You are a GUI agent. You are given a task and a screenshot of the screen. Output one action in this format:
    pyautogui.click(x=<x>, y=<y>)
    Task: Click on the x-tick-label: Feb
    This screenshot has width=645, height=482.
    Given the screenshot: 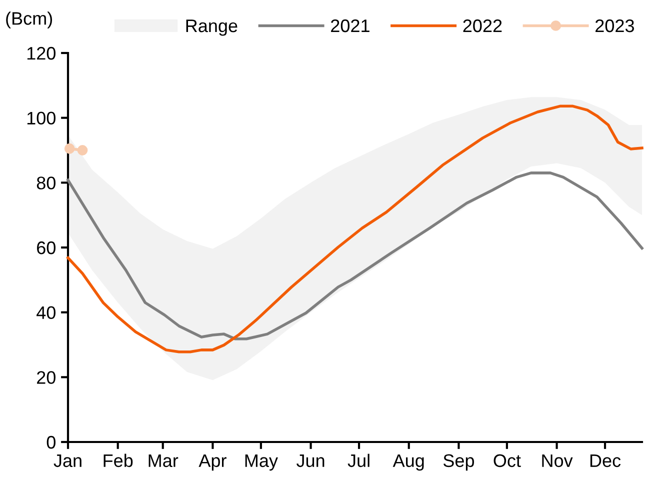 What is the action you would take?
    pyautogui.click(x=118, y=461)
    